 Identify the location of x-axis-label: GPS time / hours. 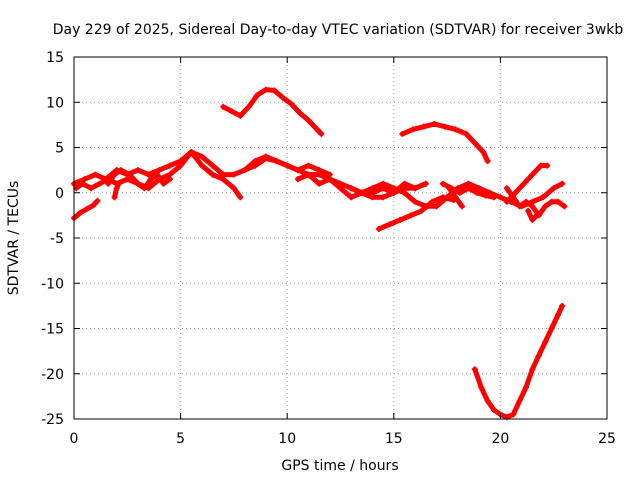
(339, 466).